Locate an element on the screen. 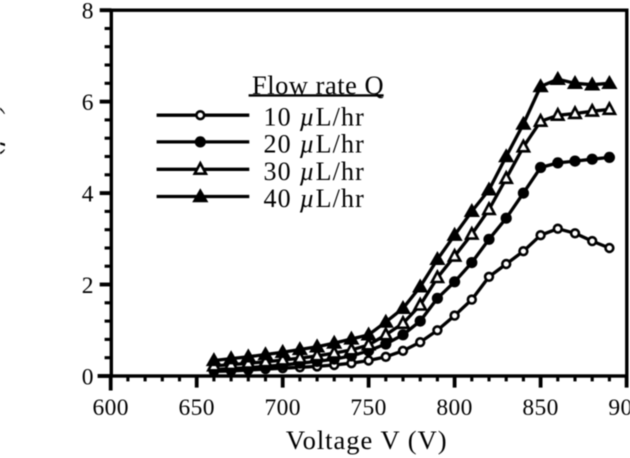 Image resolution: width=630 pixels, height=458 pixels. svg-text: 750 is located at coordinates (368, 408).